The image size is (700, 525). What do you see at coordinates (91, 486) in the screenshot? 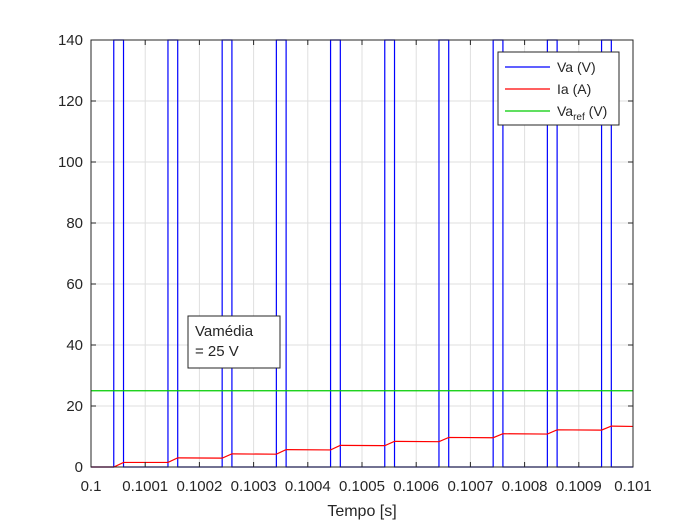
I see `x-tick-label: 0.1` at bounding box center [91, 486].